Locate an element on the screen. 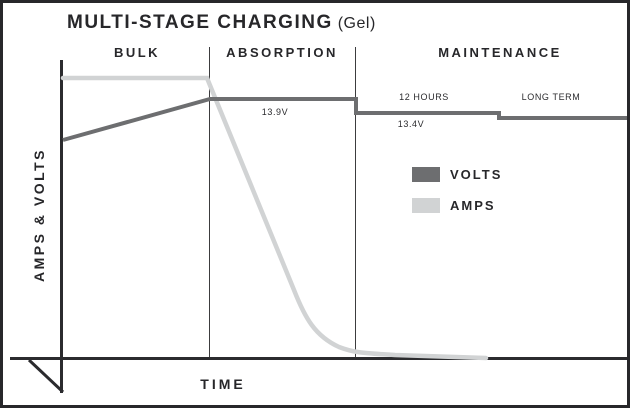 This screenshot has width=630, height=408. chart-title-qualifier: (Gel) is located at coordinates (356, 23).